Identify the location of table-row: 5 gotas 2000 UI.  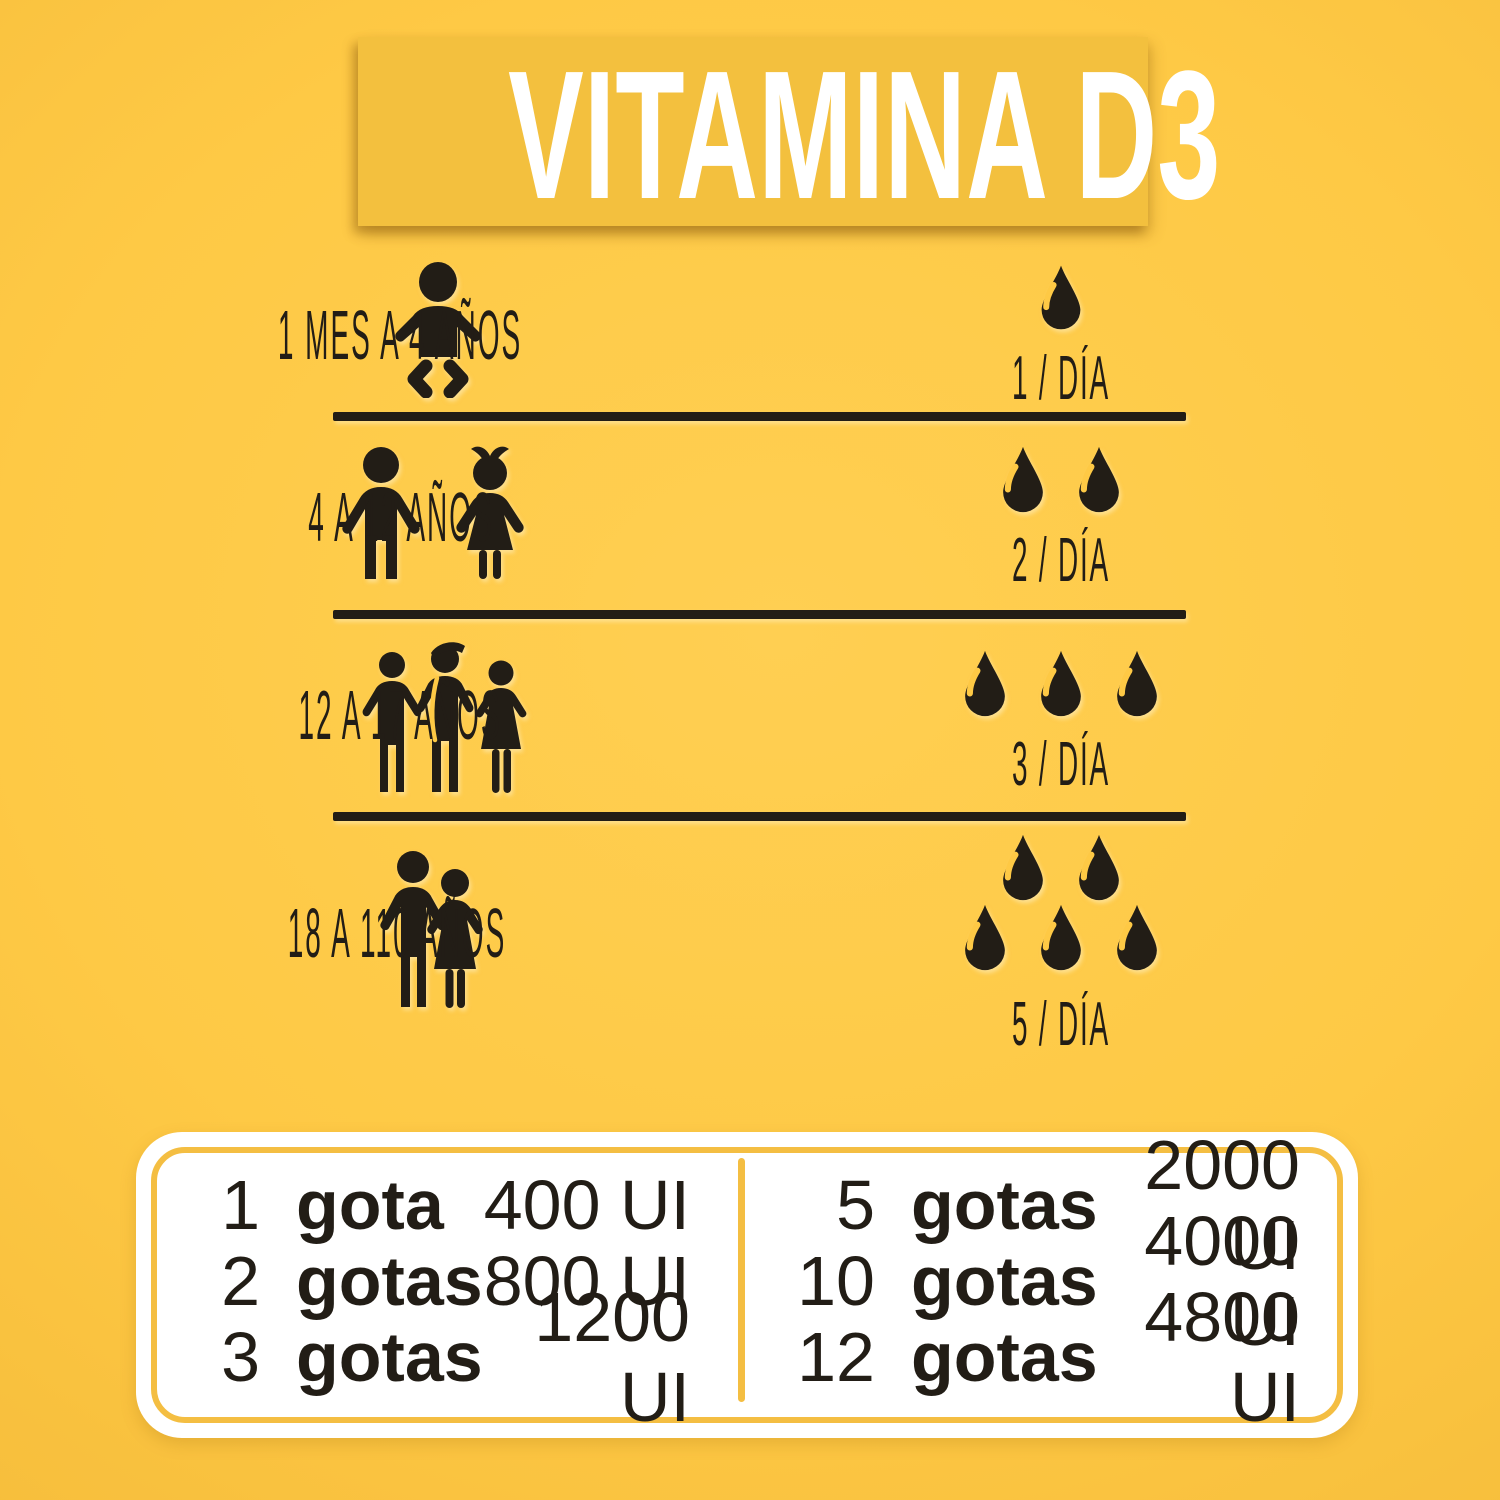
(1047, 1205).